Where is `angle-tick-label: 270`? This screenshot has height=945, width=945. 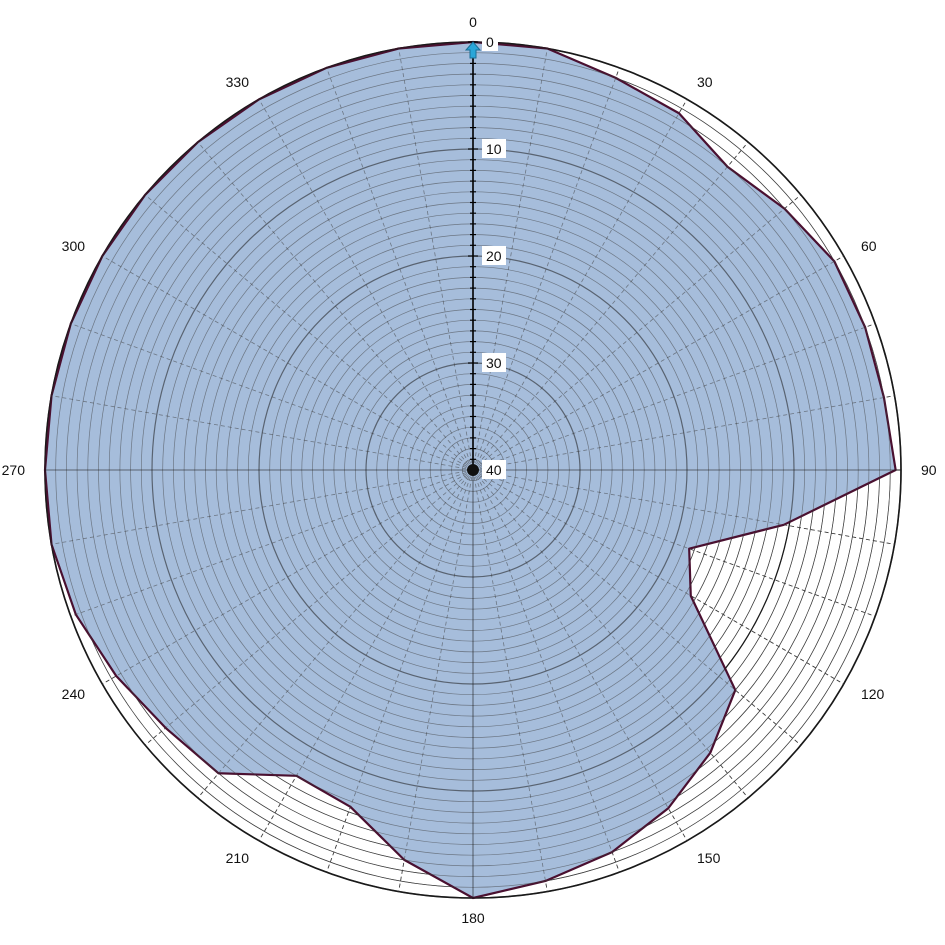 angle-tick-label: 270 is located at coordinates (14, 470).